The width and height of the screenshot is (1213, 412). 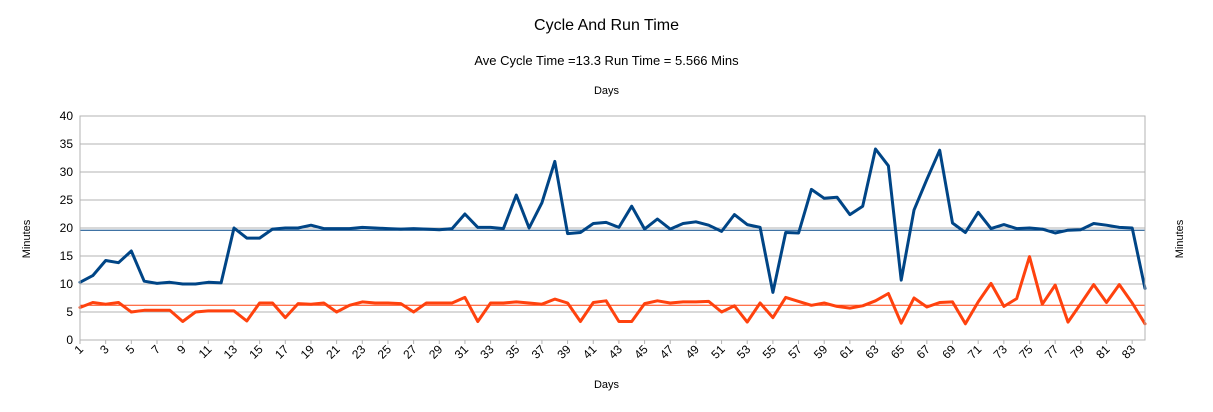 I want to click on x-tick-label-65: 65, so click(x=898, y=352).